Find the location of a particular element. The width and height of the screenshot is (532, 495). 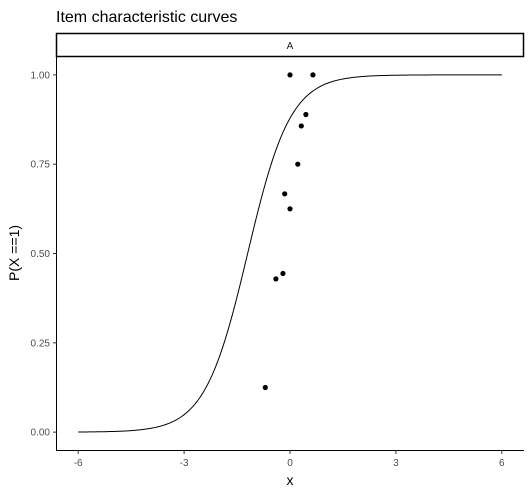

facet-strip-label: A is located at coordinates (290, 46).